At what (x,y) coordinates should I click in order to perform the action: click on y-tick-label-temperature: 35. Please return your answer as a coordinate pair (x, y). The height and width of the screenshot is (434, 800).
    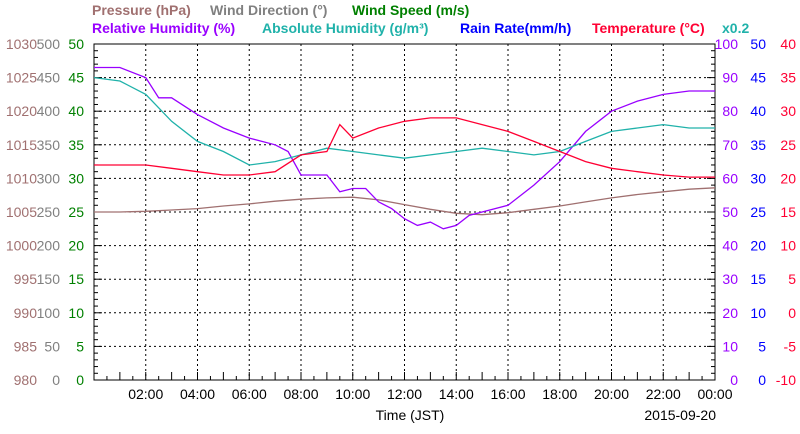
    Looking at the image, I should click on (788, 78).